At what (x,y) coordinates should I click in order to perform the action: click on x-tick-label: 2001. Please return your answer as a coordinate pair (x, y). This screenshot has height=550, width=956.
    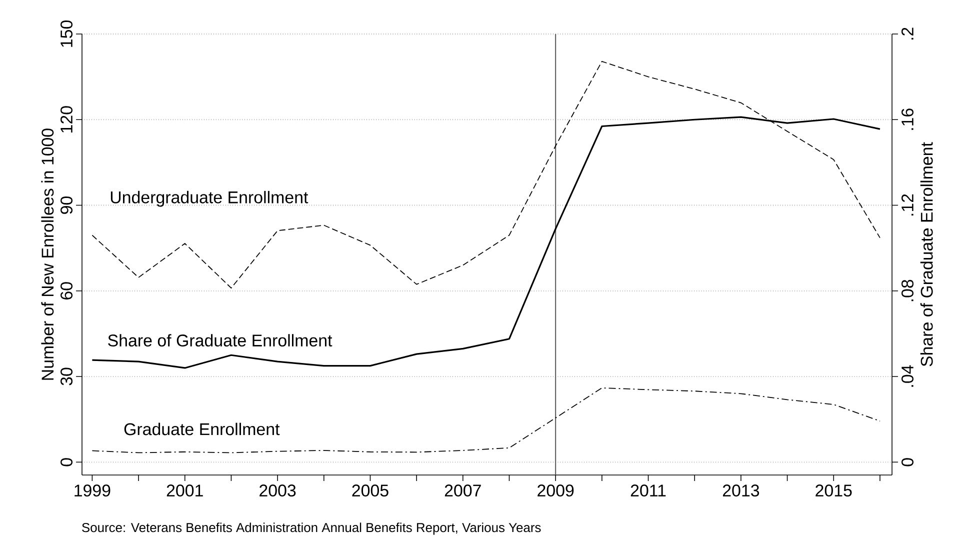
    Looking at the image, I should click on (184, 490).